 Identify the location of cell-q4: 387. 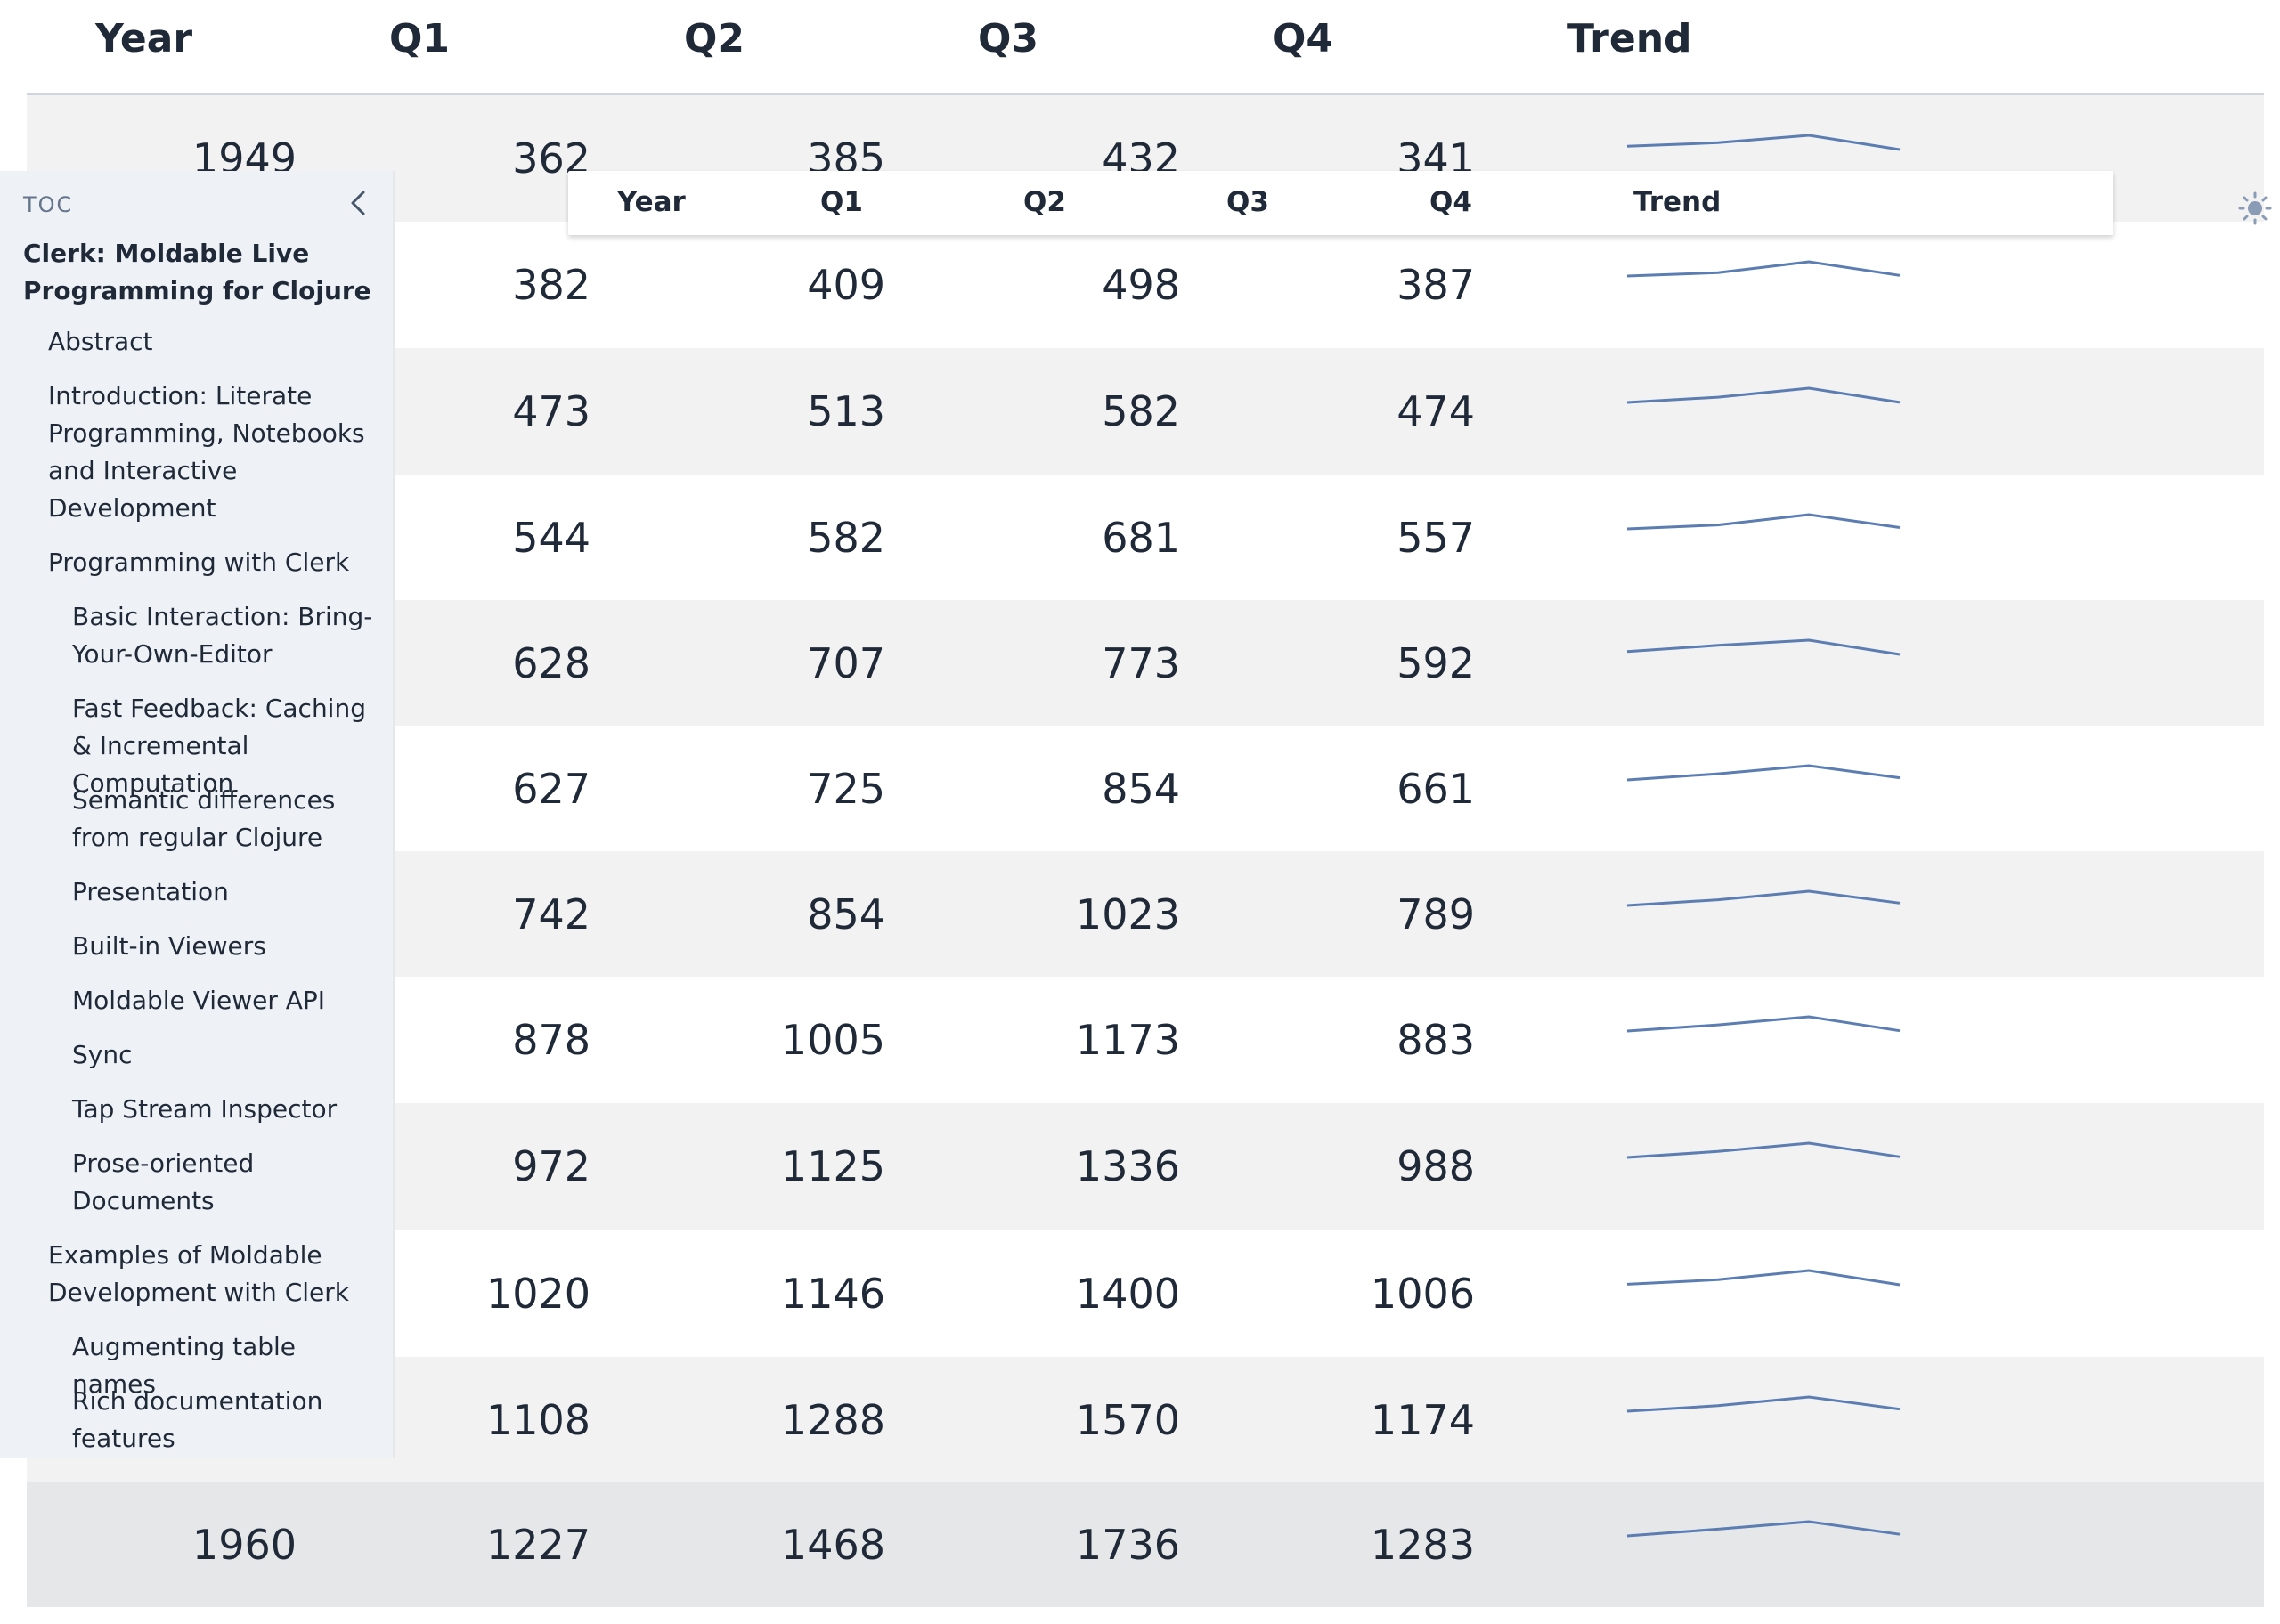
(1435, 285).